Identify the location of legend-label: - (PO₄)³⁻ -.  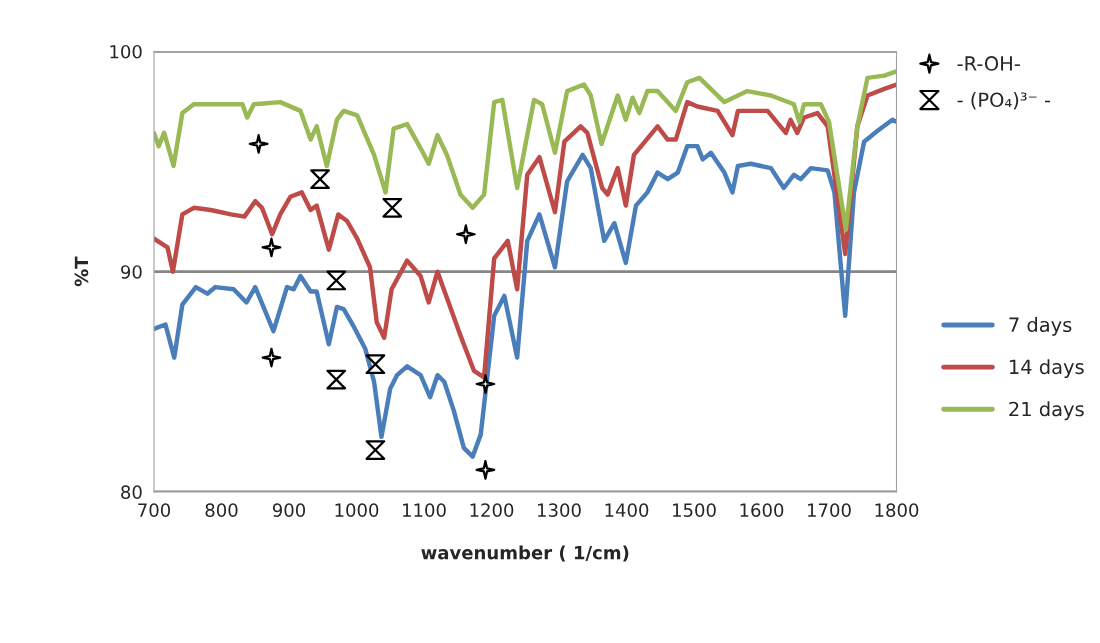
(1004, 101).